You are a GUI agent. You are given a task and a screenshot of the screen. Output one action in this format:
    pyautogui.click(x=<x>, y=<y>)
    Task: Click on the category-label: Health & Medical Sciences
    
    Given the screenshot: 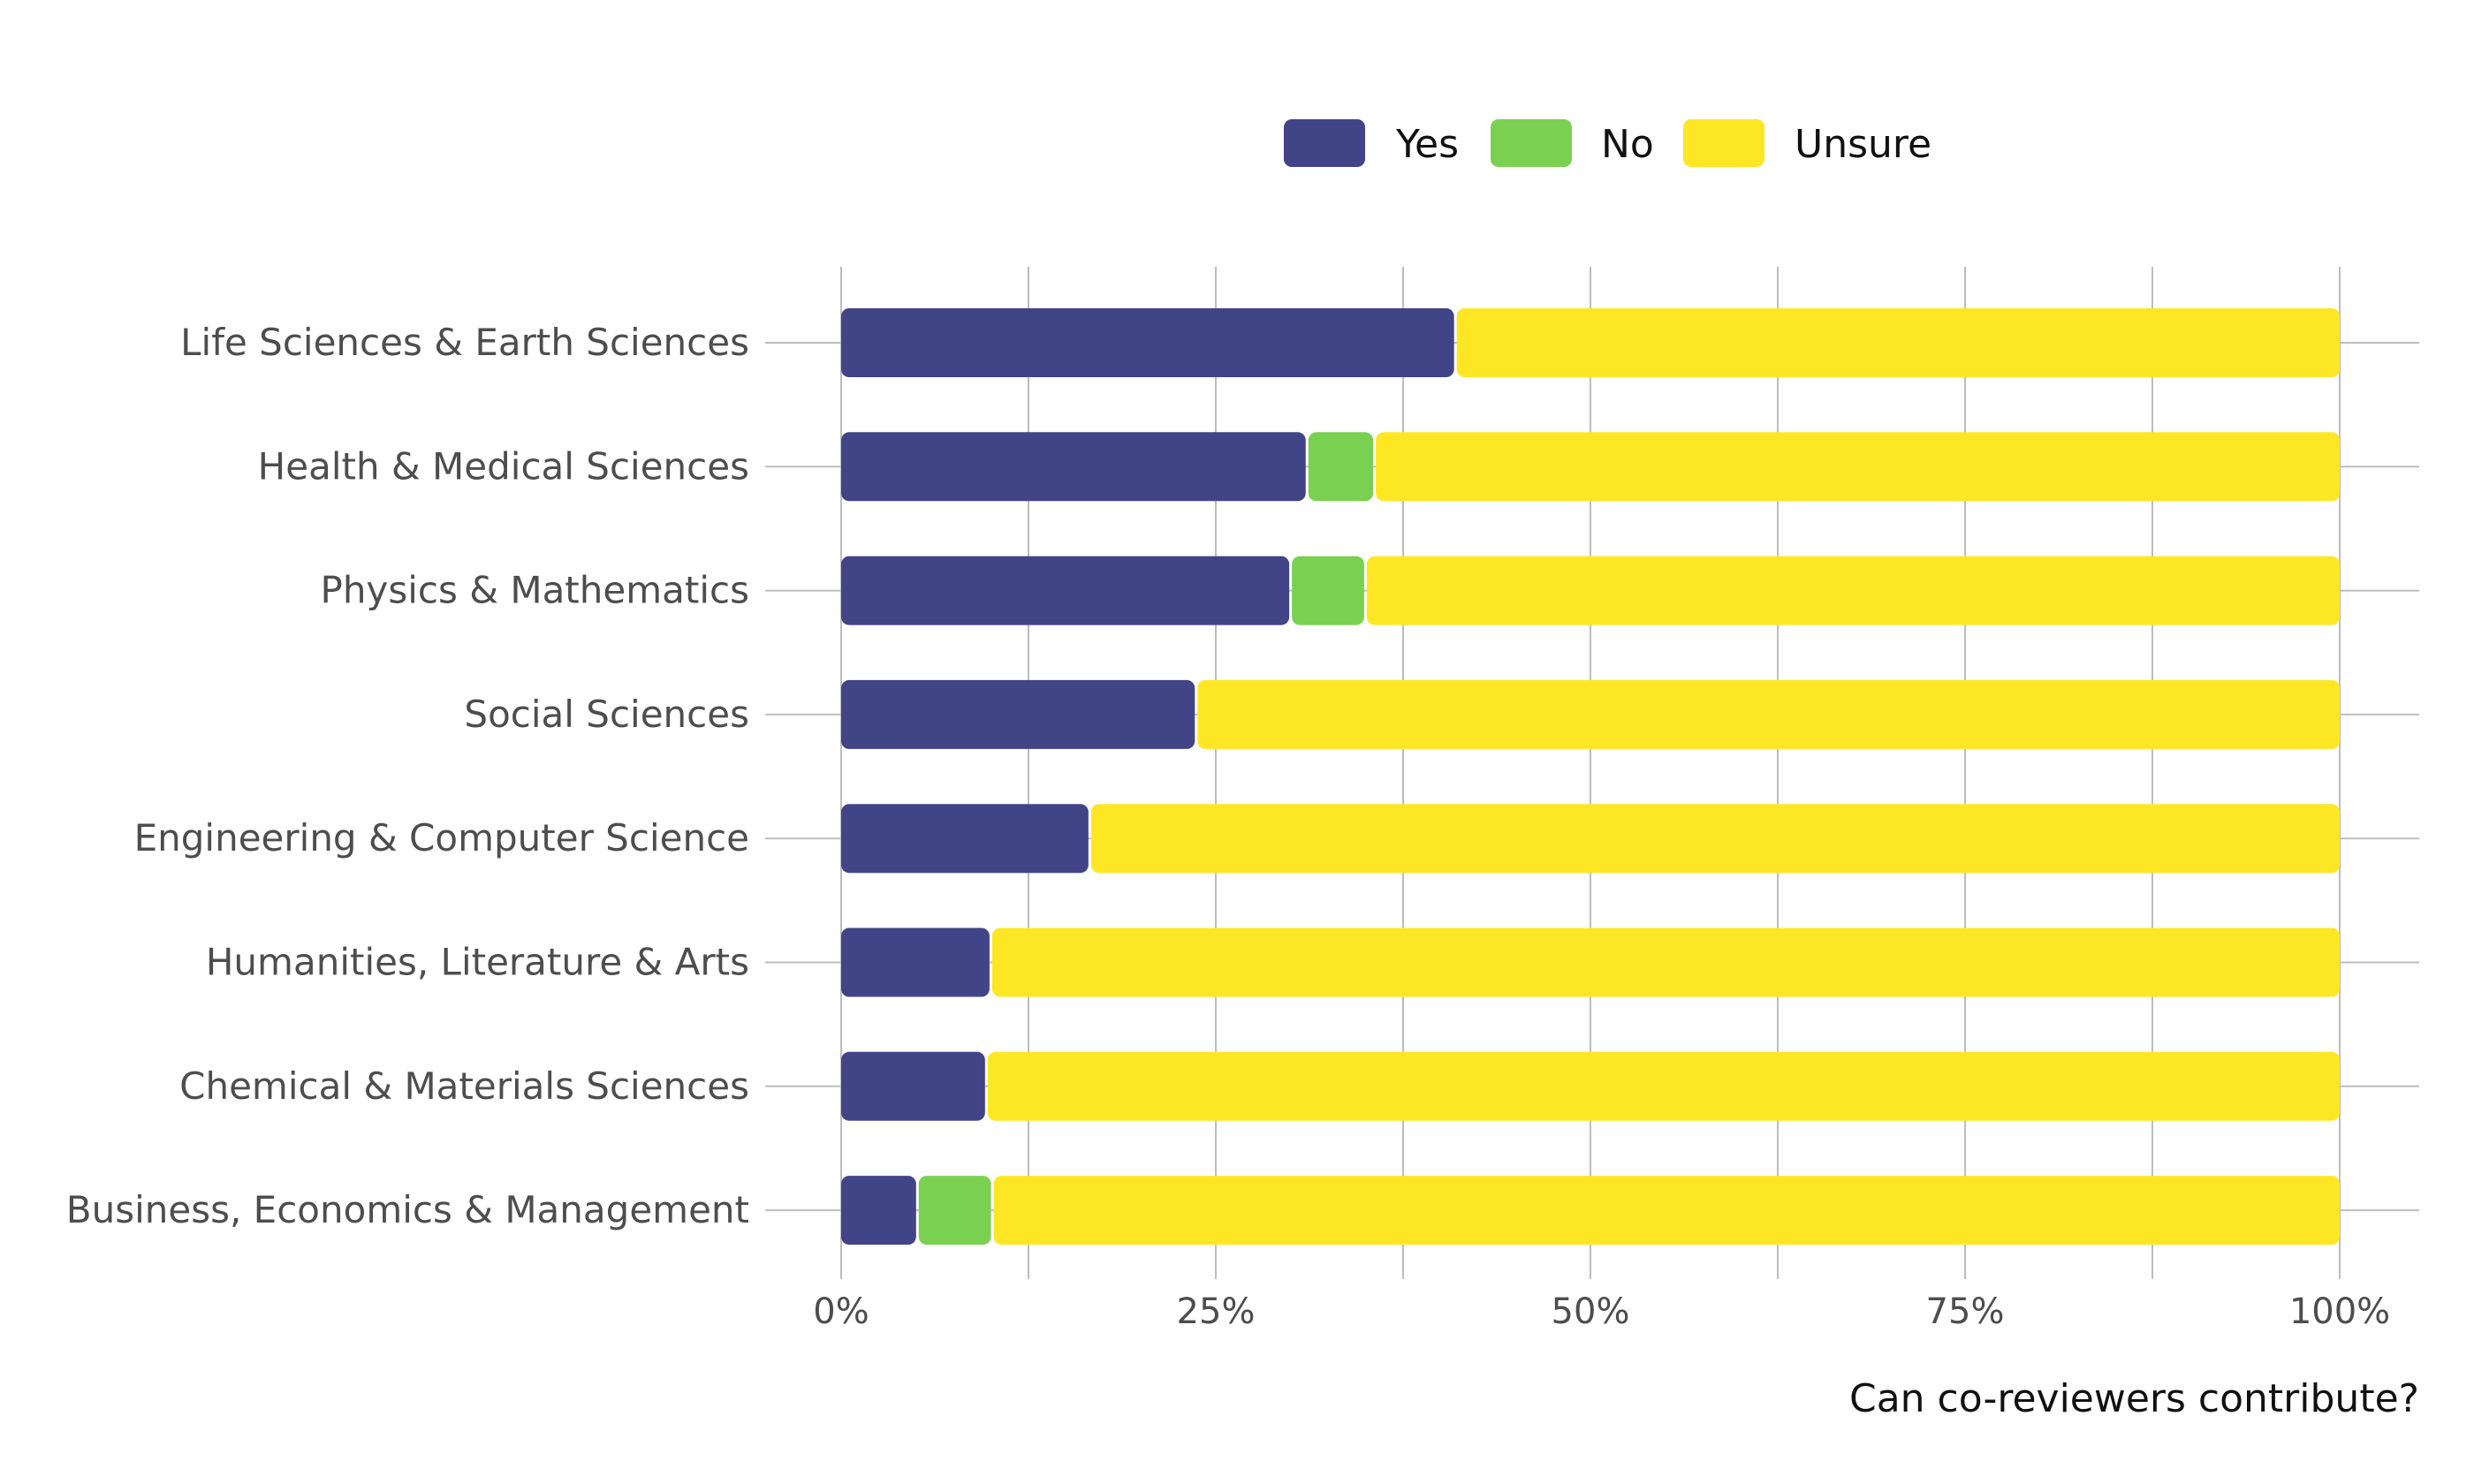 What is the action you would take?
    pyautogui.click(x=503, y=466)
    